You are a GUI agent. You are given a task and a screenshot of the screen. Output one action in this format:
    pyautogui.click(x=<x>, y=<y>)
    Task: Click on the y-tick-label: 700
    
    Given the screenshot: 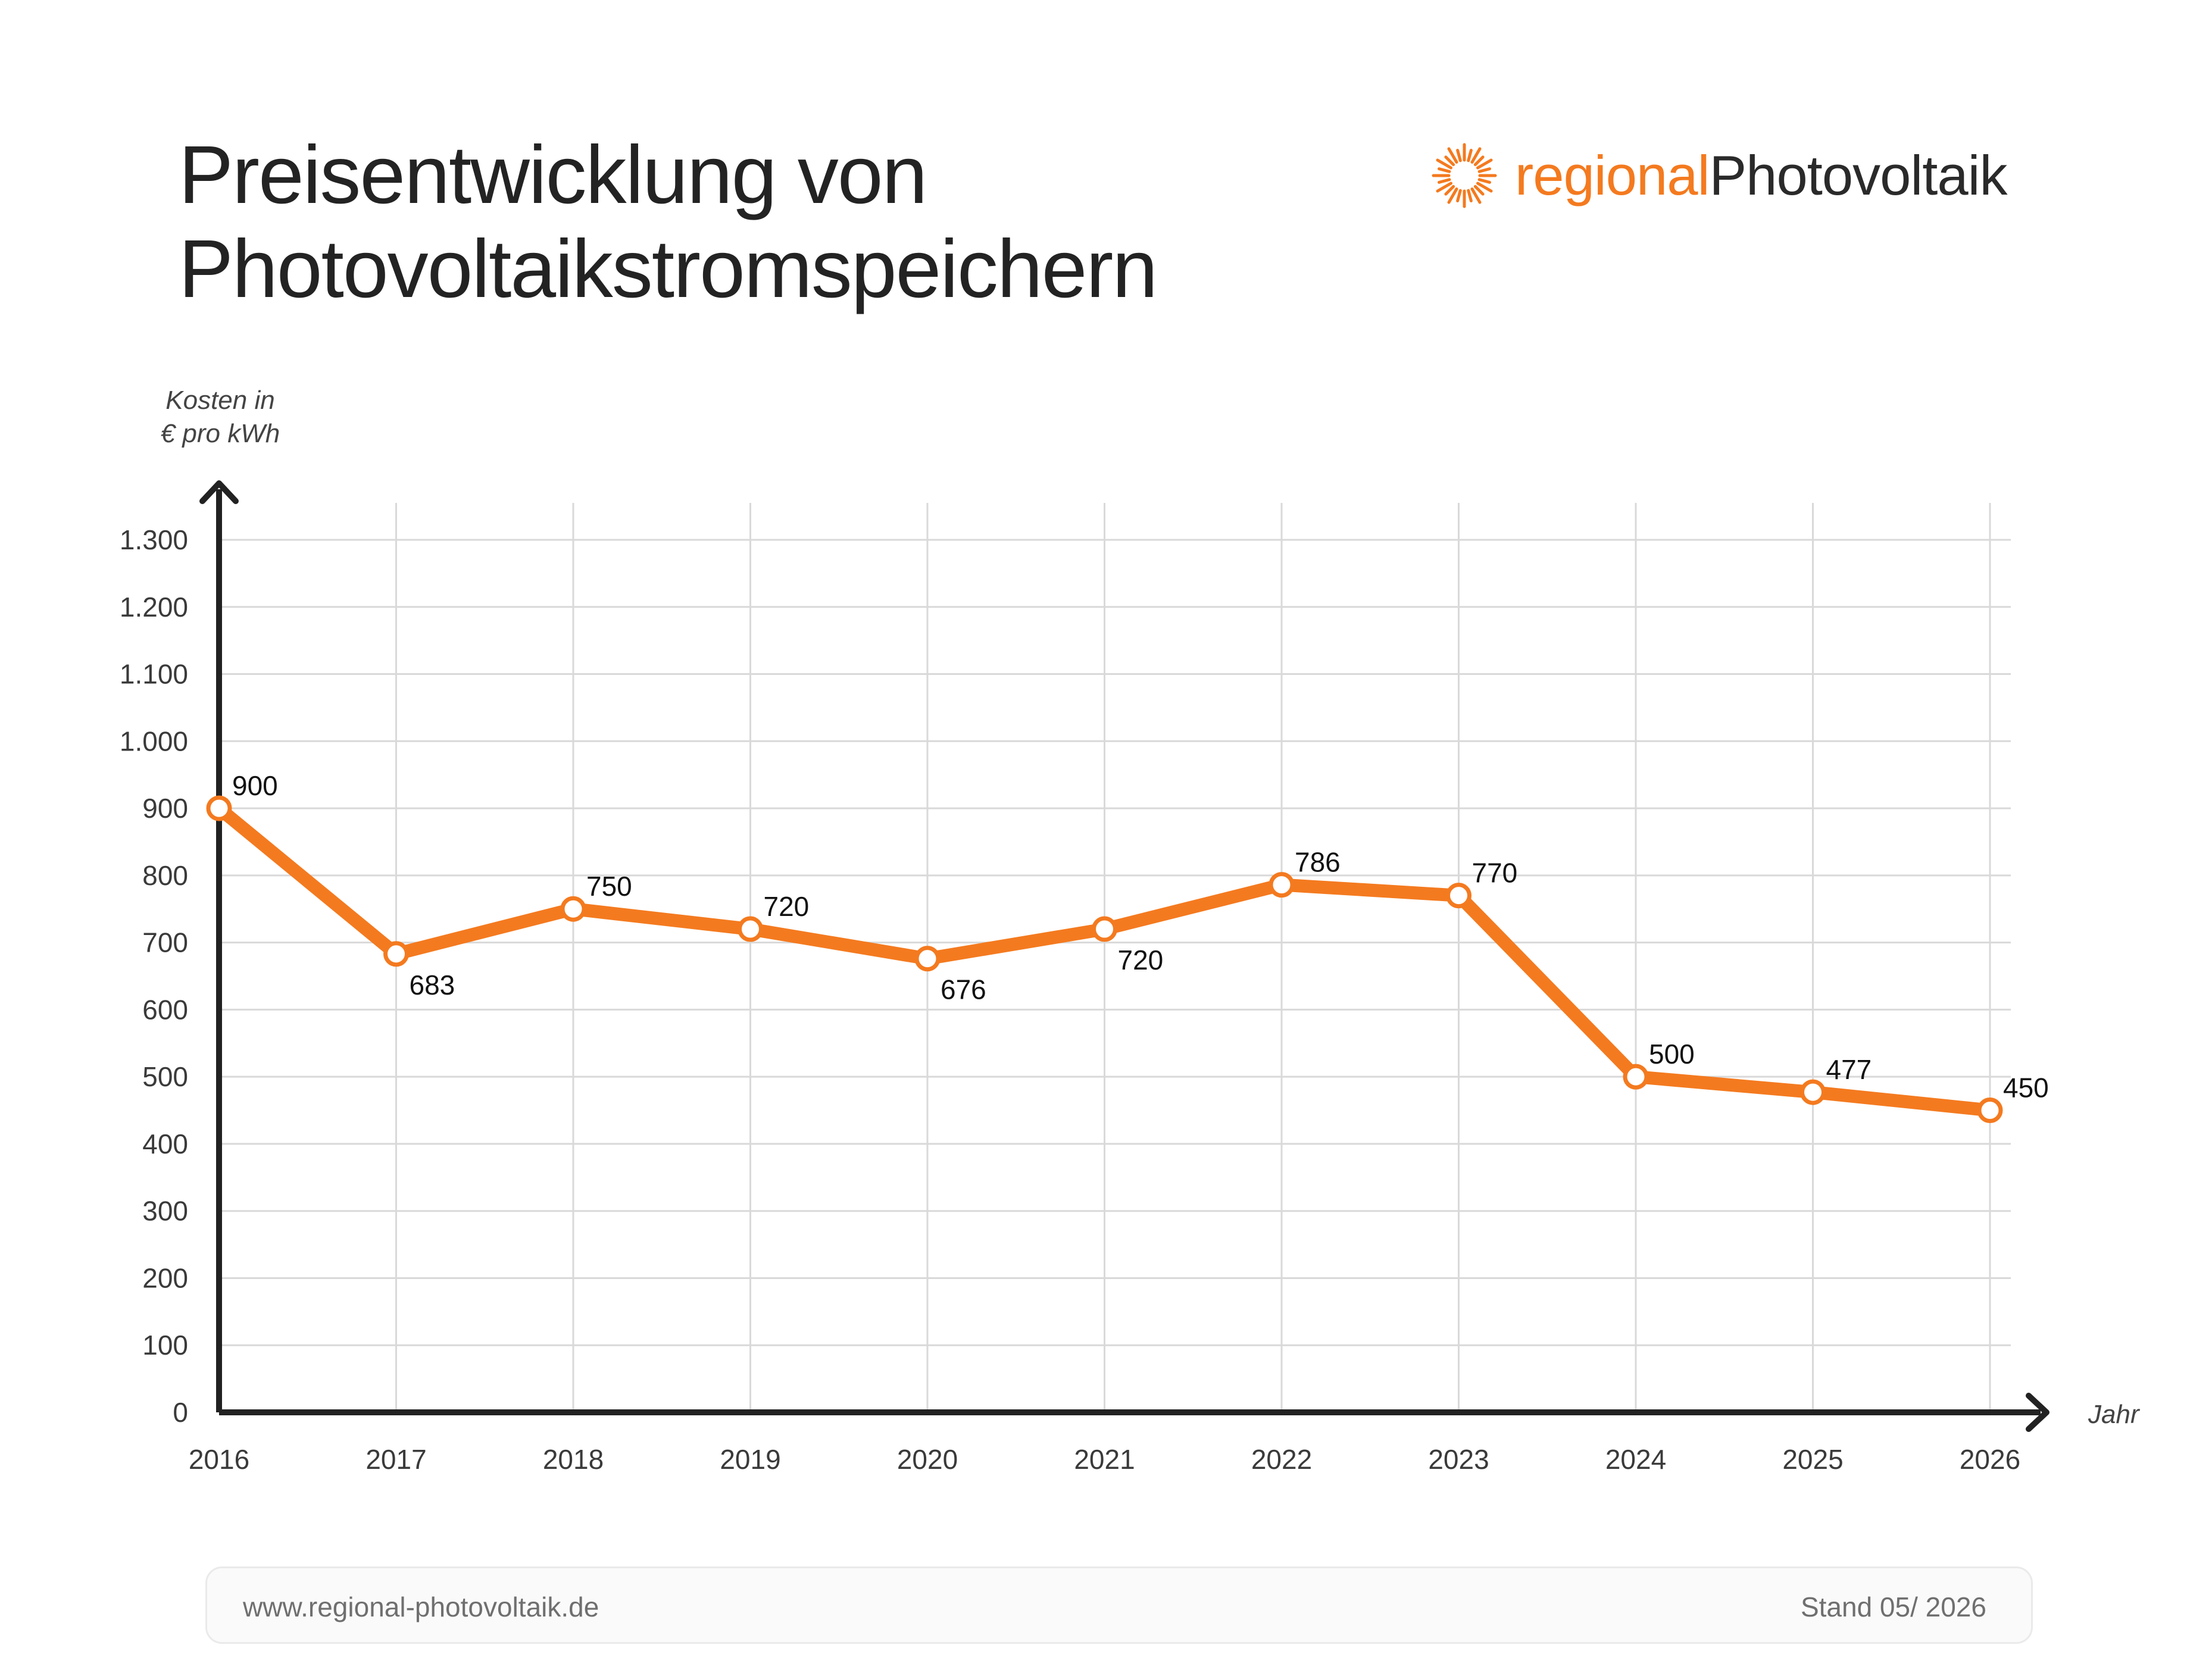 What is the action you would take?
    pyautogui.click(x=165, y=942)
    